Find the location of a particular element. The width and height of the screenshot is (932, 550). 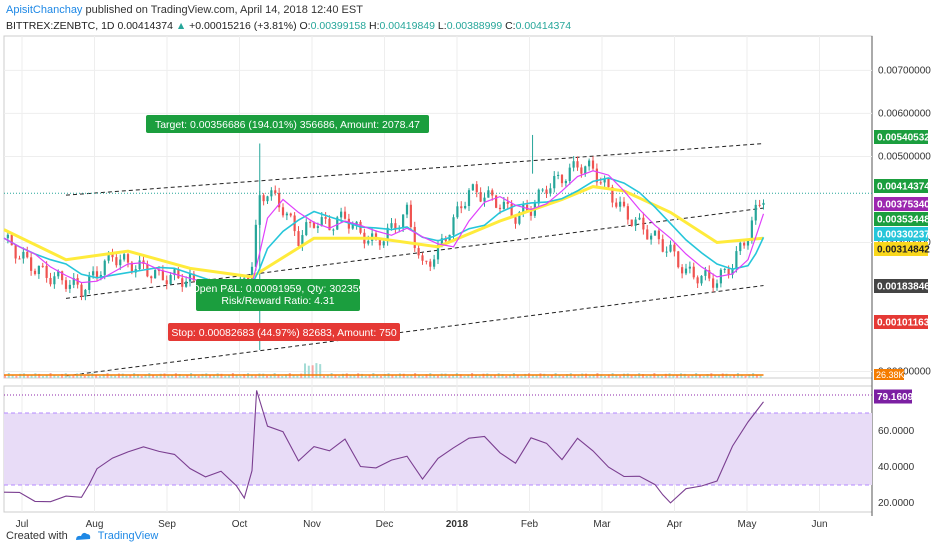

open-pl-annotation-text: Risk/Reward Ratio: 4.31 is located at coordinates (277, 301).